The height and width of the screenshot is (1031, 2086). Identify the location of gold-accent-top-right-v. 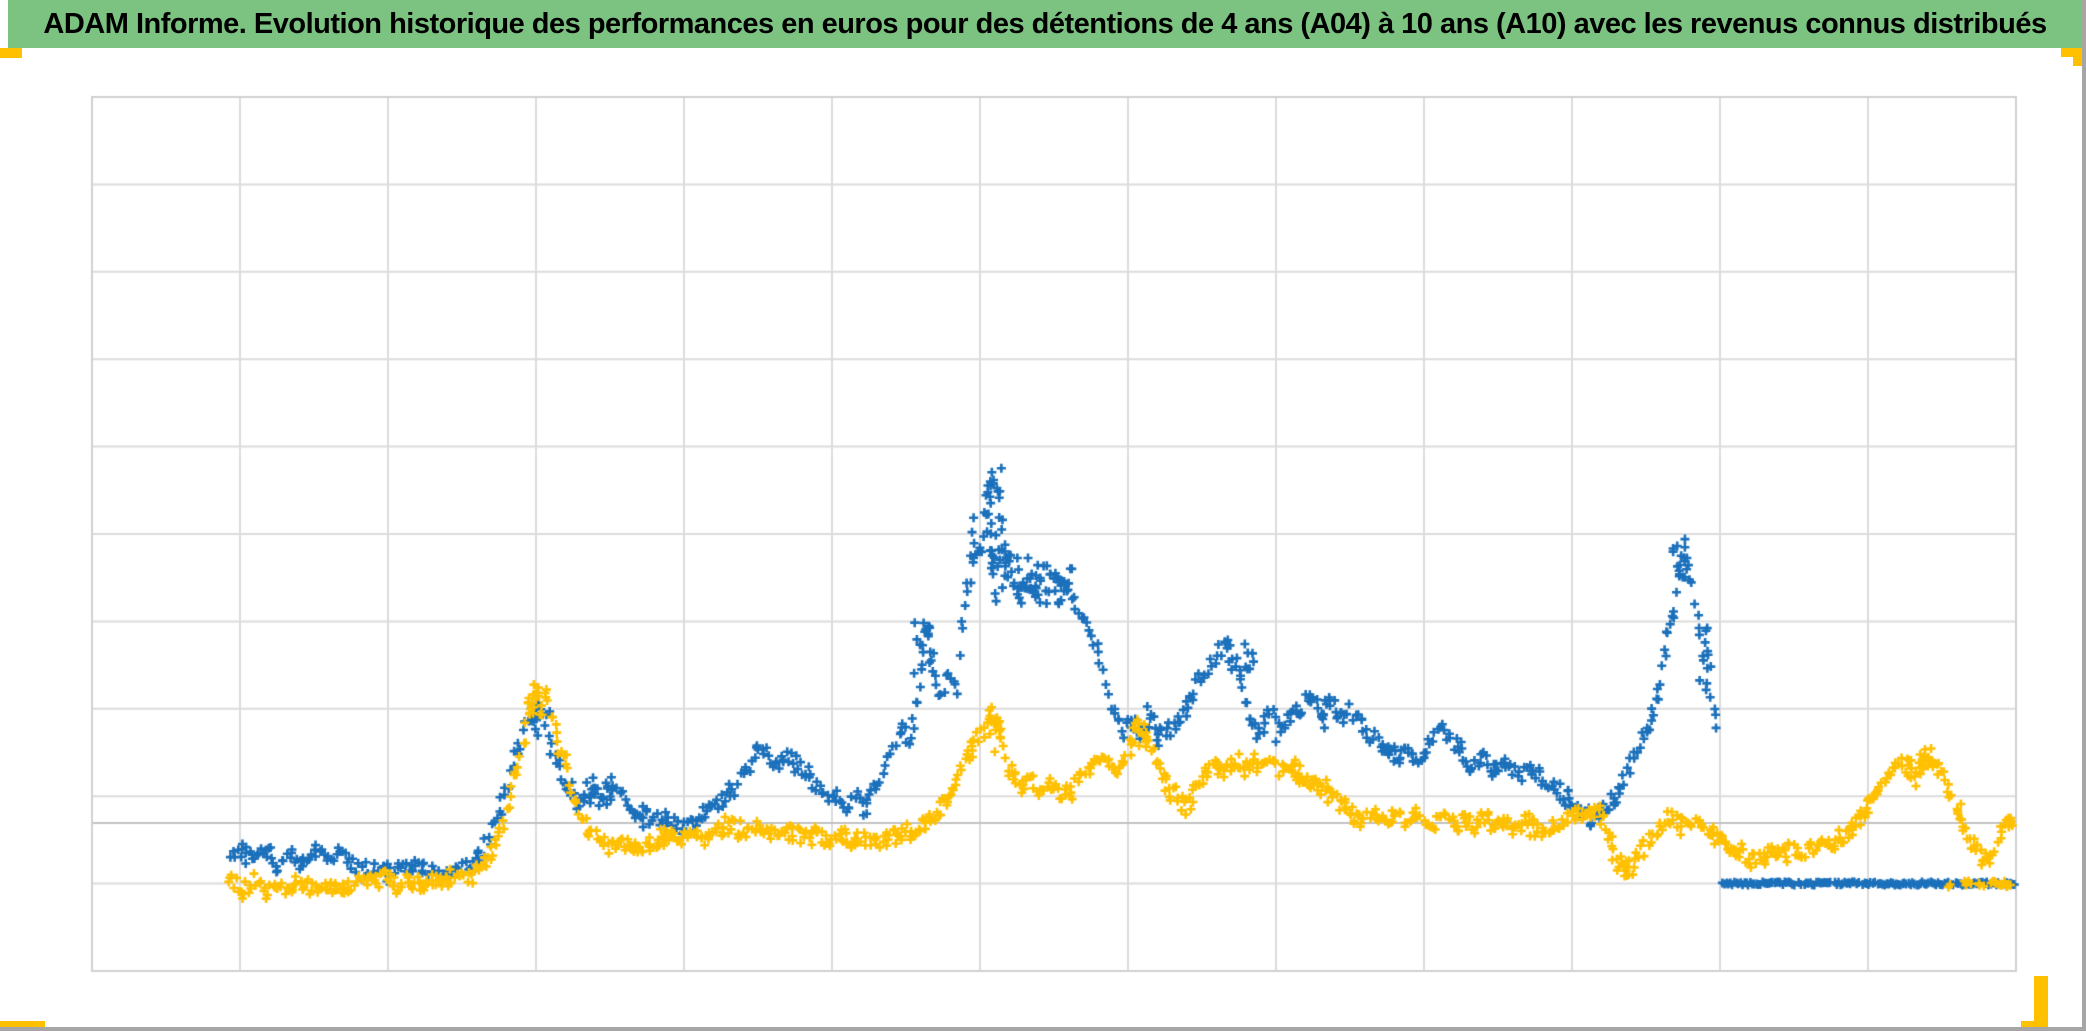
(2077, 57).